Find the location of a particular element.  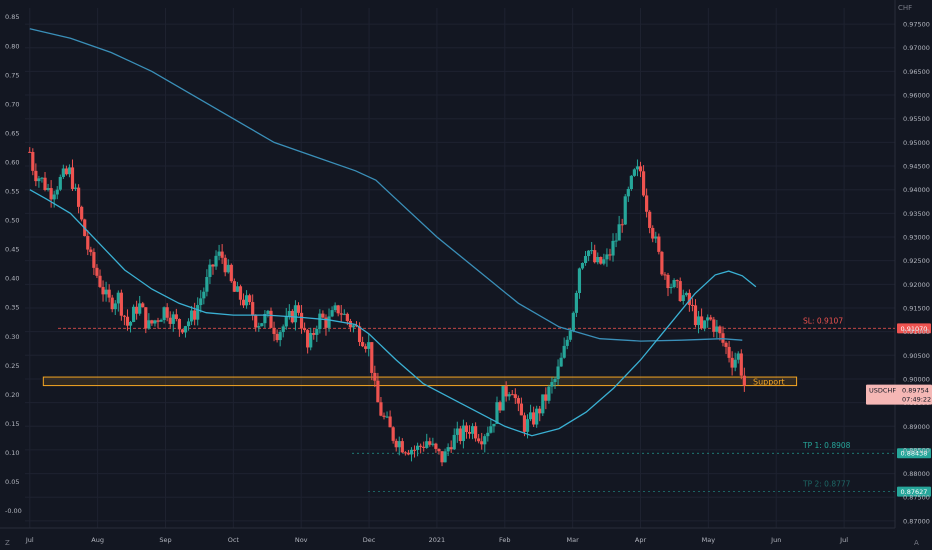

price-tick-label: 0.93000 is located at coordinates (916, 238).